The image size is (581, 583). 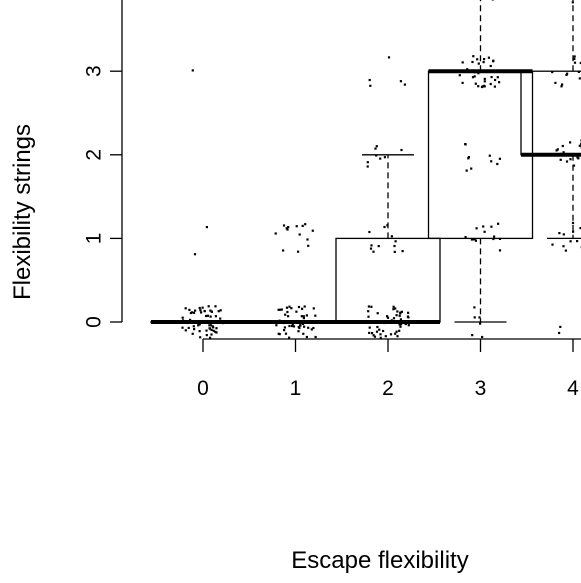 What do you see at coordinates (379, 560) in the screenshot?
I see `x-axis-title: Escape flexibility` at bounding box center [379, 560].